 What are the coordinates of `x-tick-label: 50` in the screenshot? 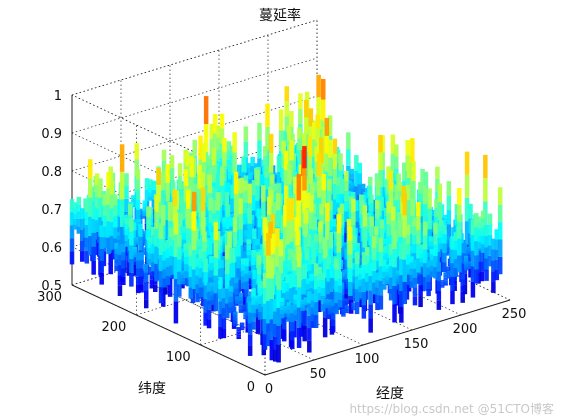 It's located at (318, 374).